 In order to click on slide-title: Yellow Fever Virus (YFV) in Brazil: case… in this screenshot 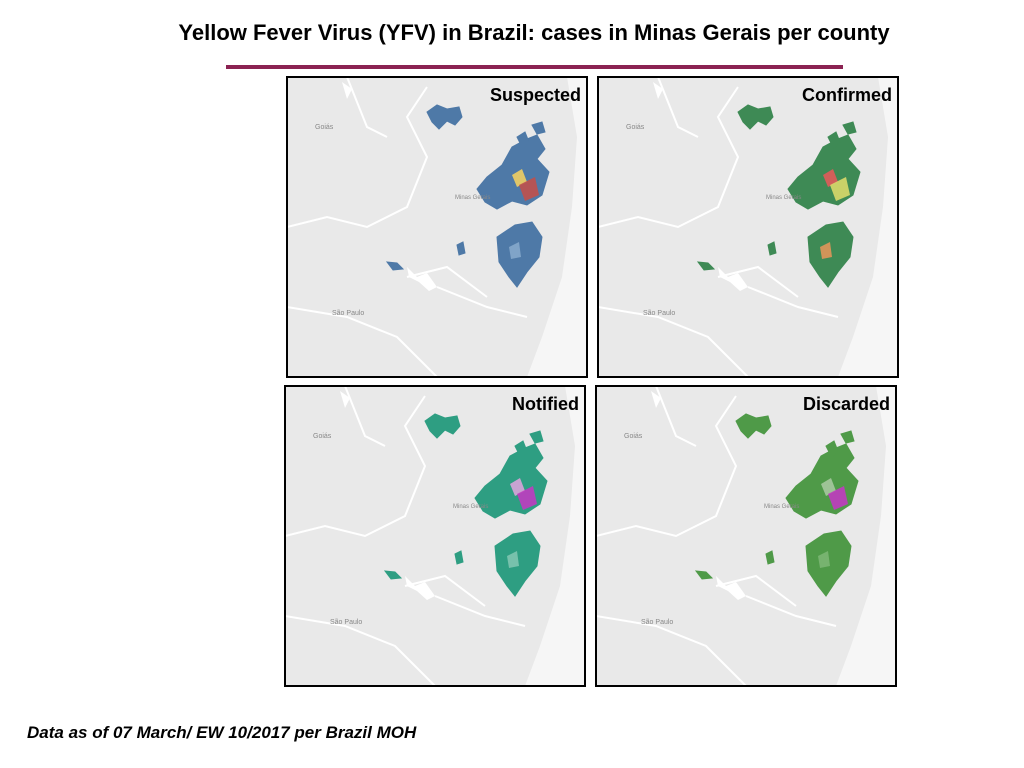, I will do `click(534, 32)`.